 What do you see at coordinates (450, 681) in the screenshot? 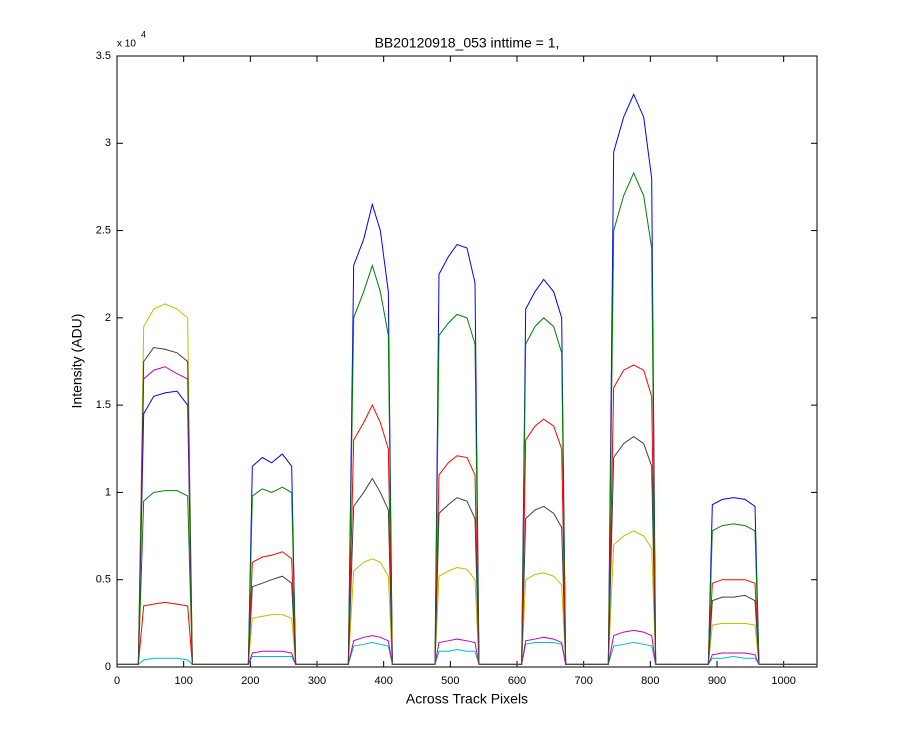
I see `x-tick-label: 500` at bounding box center [450, 681].